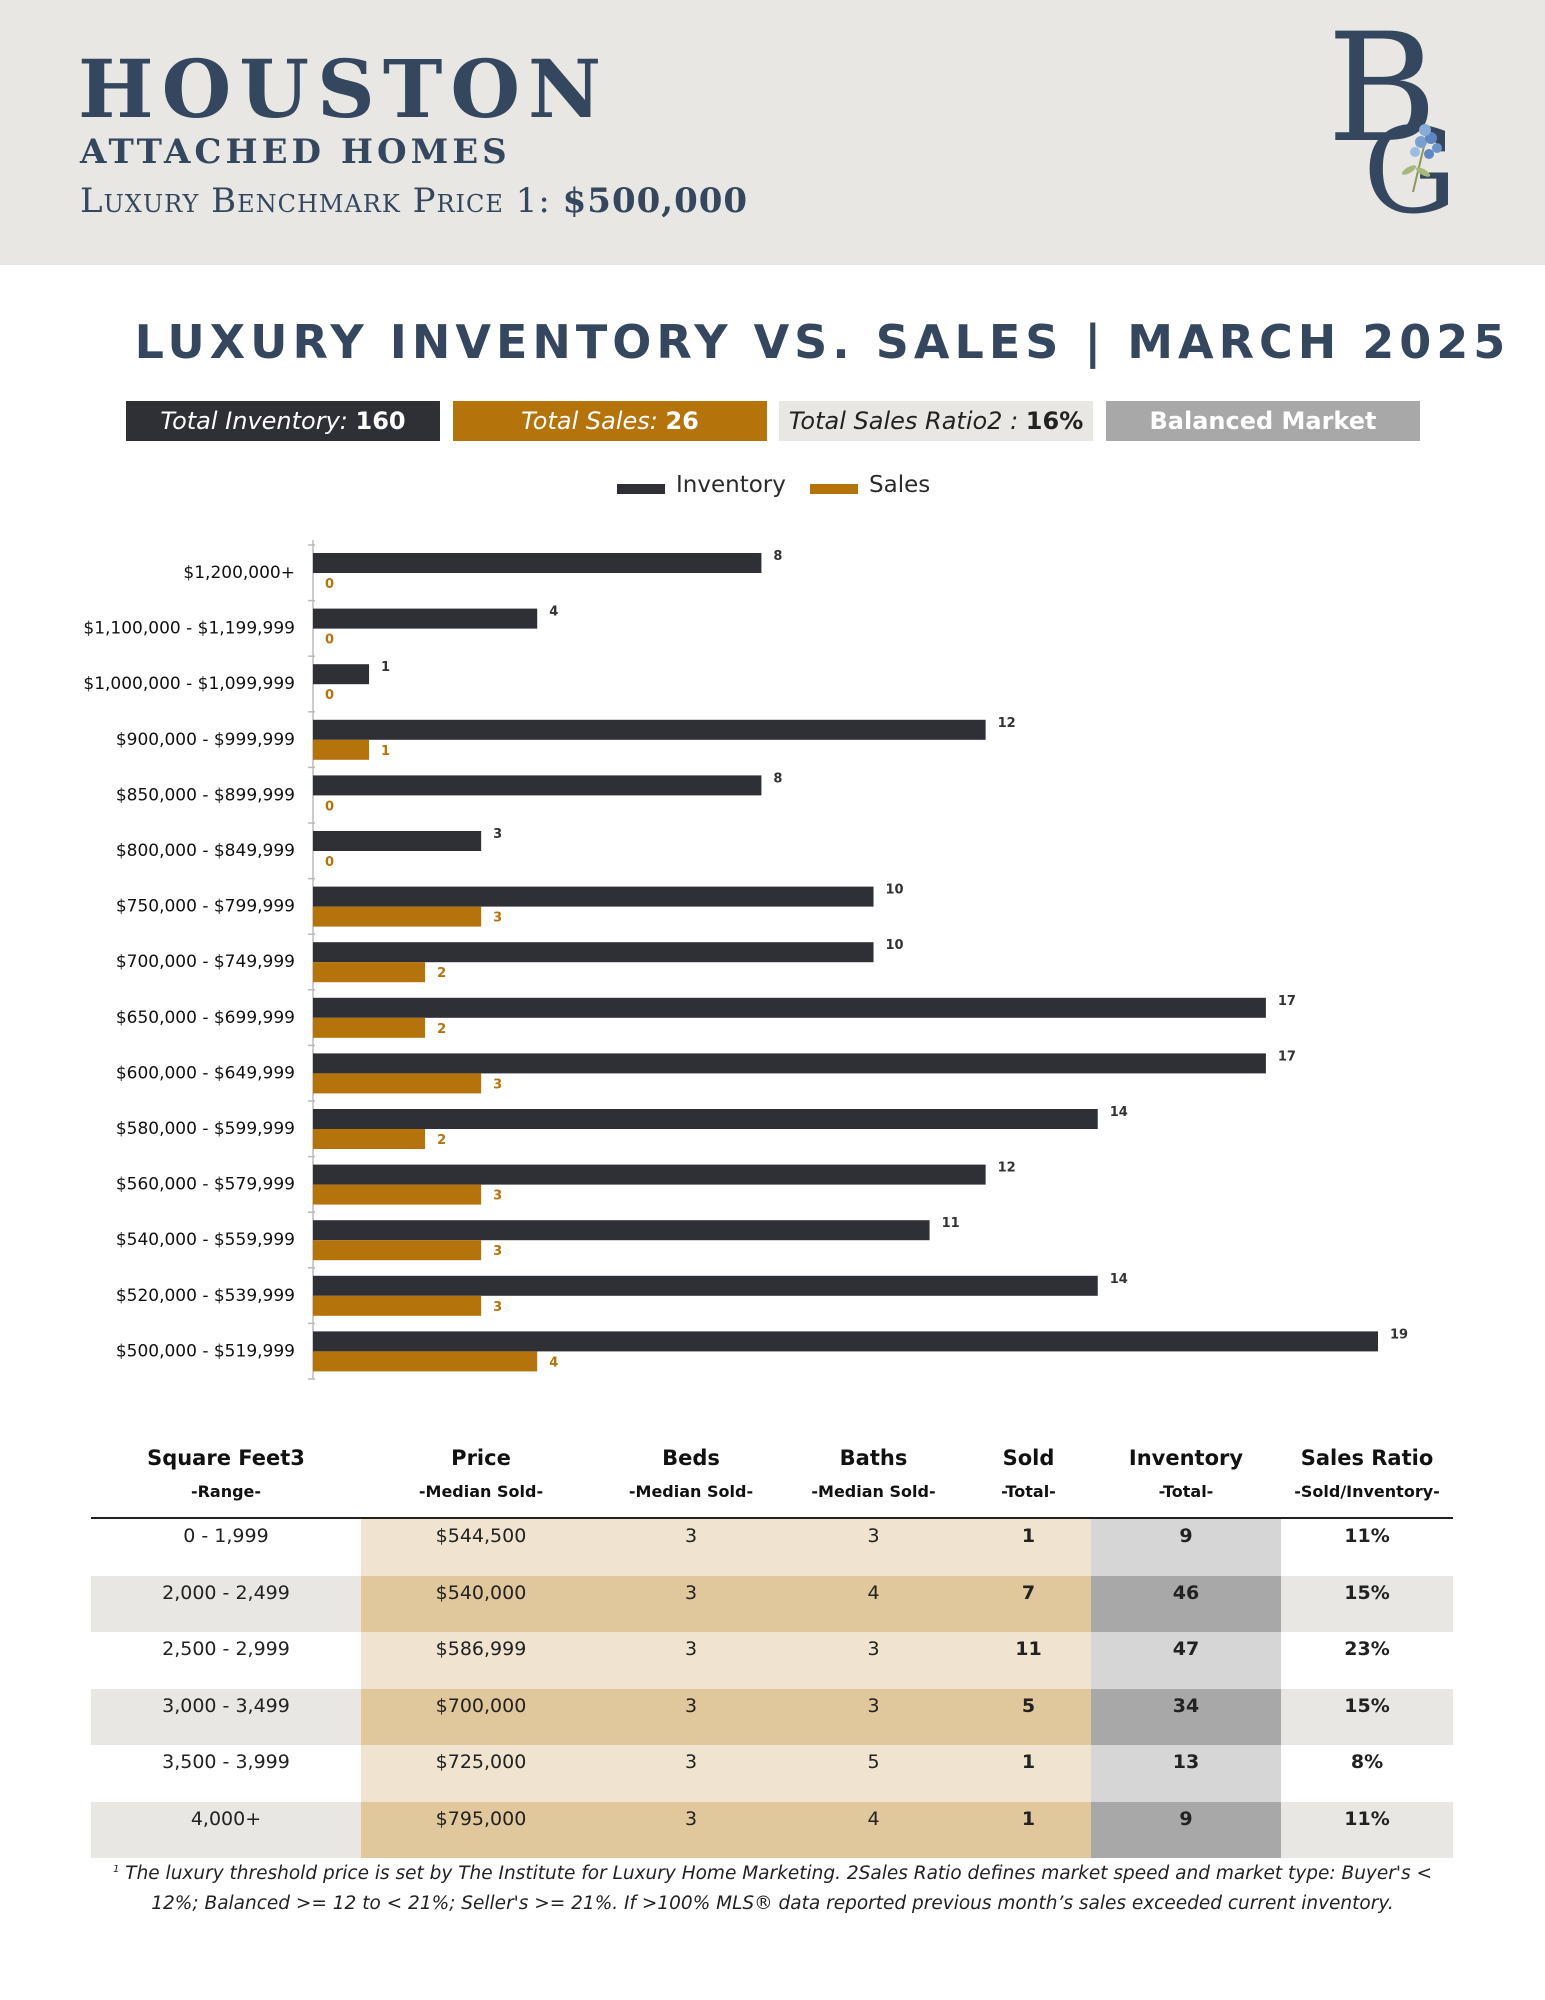  Describe the element at coordinates (655, 201) in the screenshot. I see `benchmark-value: $500,000` at that location.